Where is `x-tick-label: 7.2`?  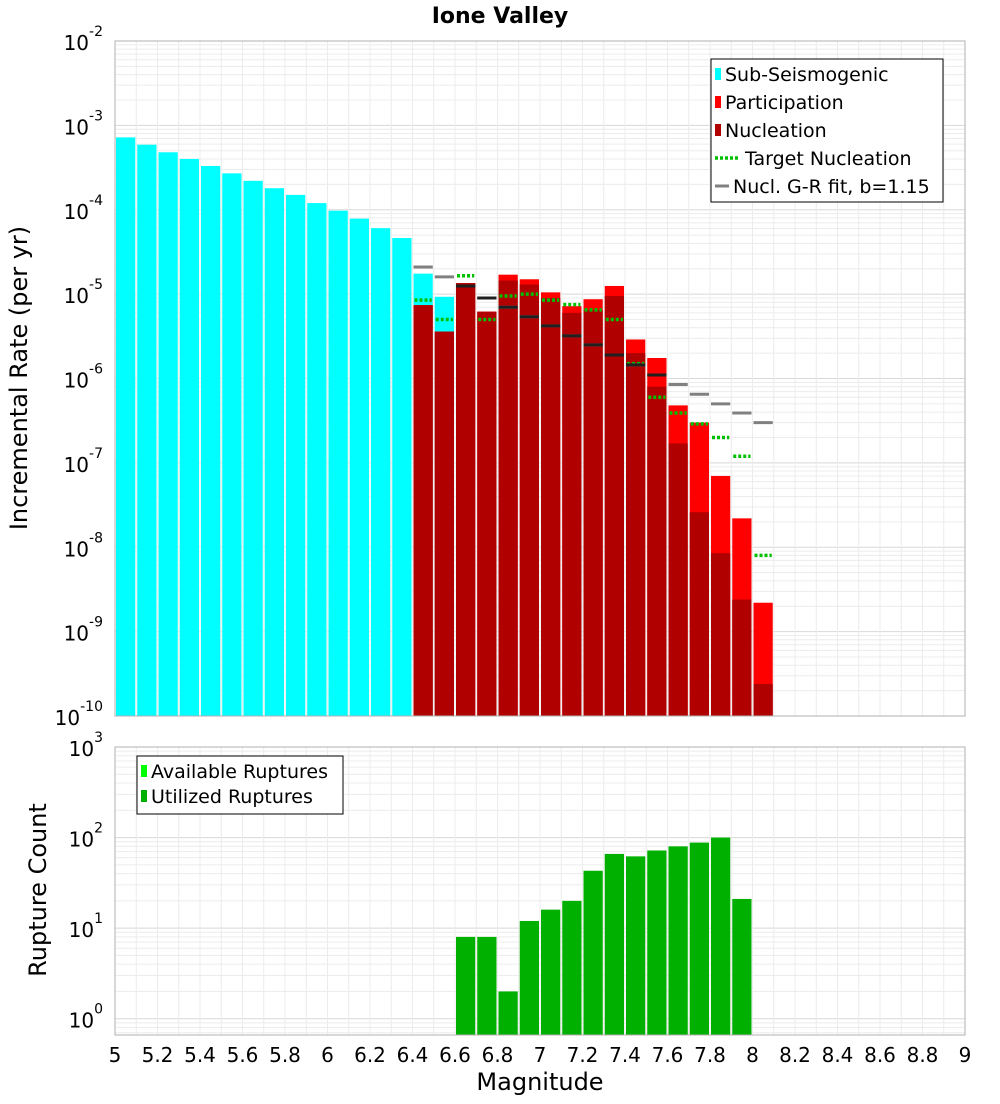
x-tick-label: 7.2 is located at coordinates (583, 1055).